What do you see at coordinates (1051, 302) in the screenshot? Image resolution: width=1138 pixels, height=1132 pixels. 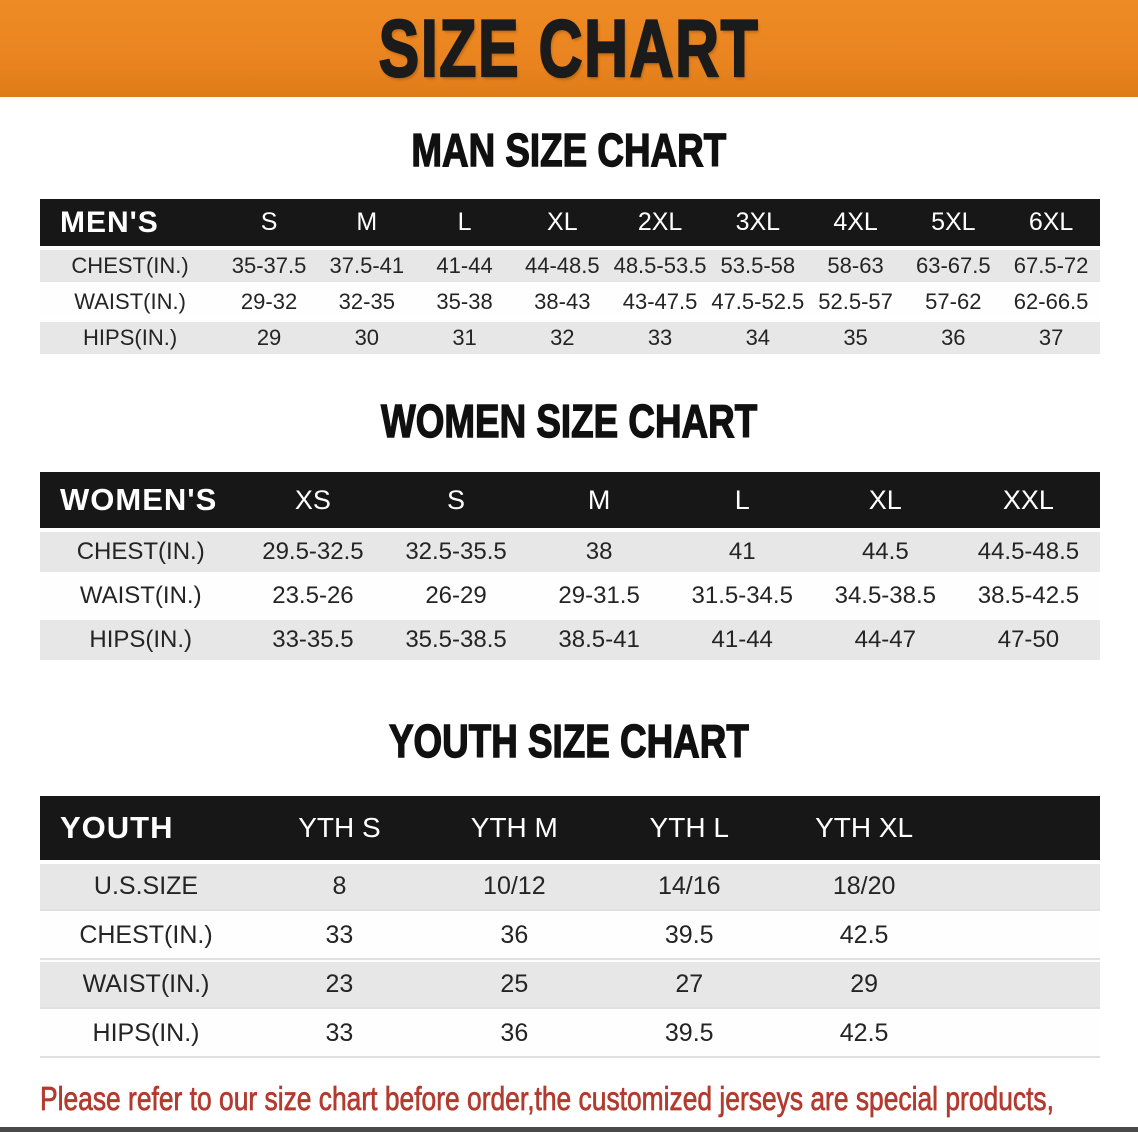 I see `size-cell: 62-66.5` at bounding box center [1051, 302].